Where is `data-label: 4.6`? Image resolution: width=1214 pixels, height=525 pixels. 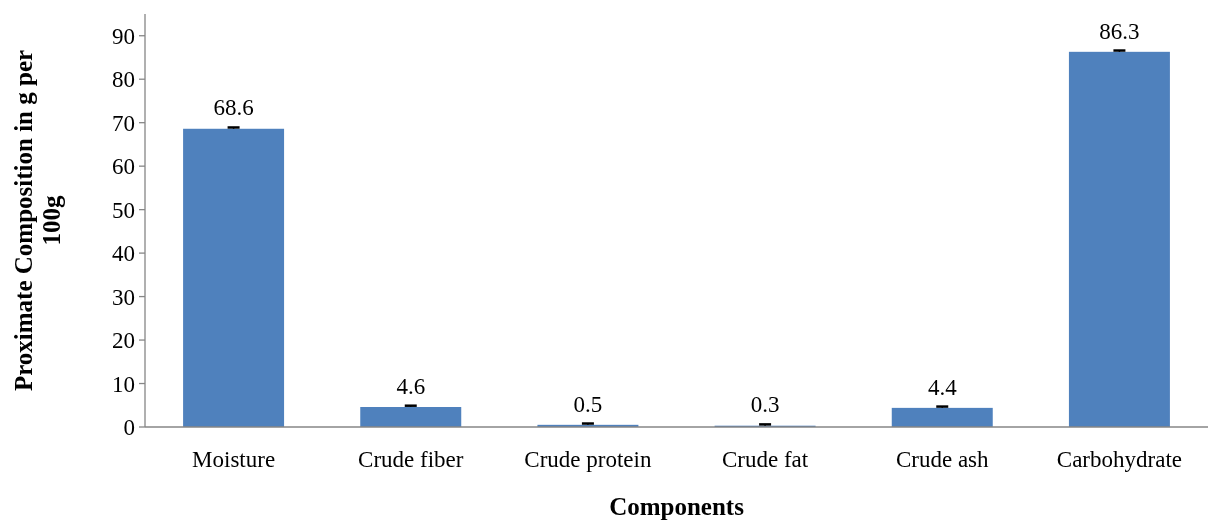
data-label: 4.6 is located at coordinates (411, 386).